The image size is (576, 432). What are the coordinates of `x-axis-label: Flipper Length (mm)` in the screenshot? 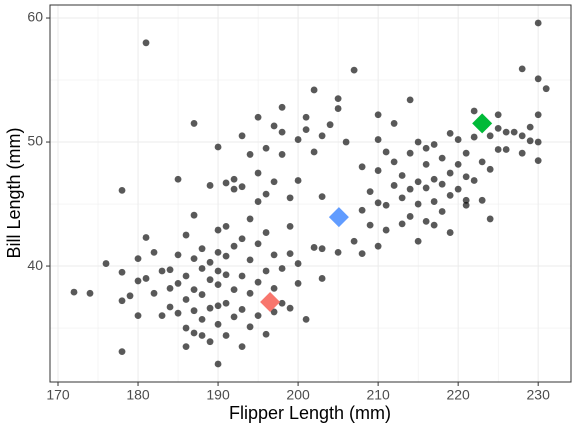 It's located at (310, 413).